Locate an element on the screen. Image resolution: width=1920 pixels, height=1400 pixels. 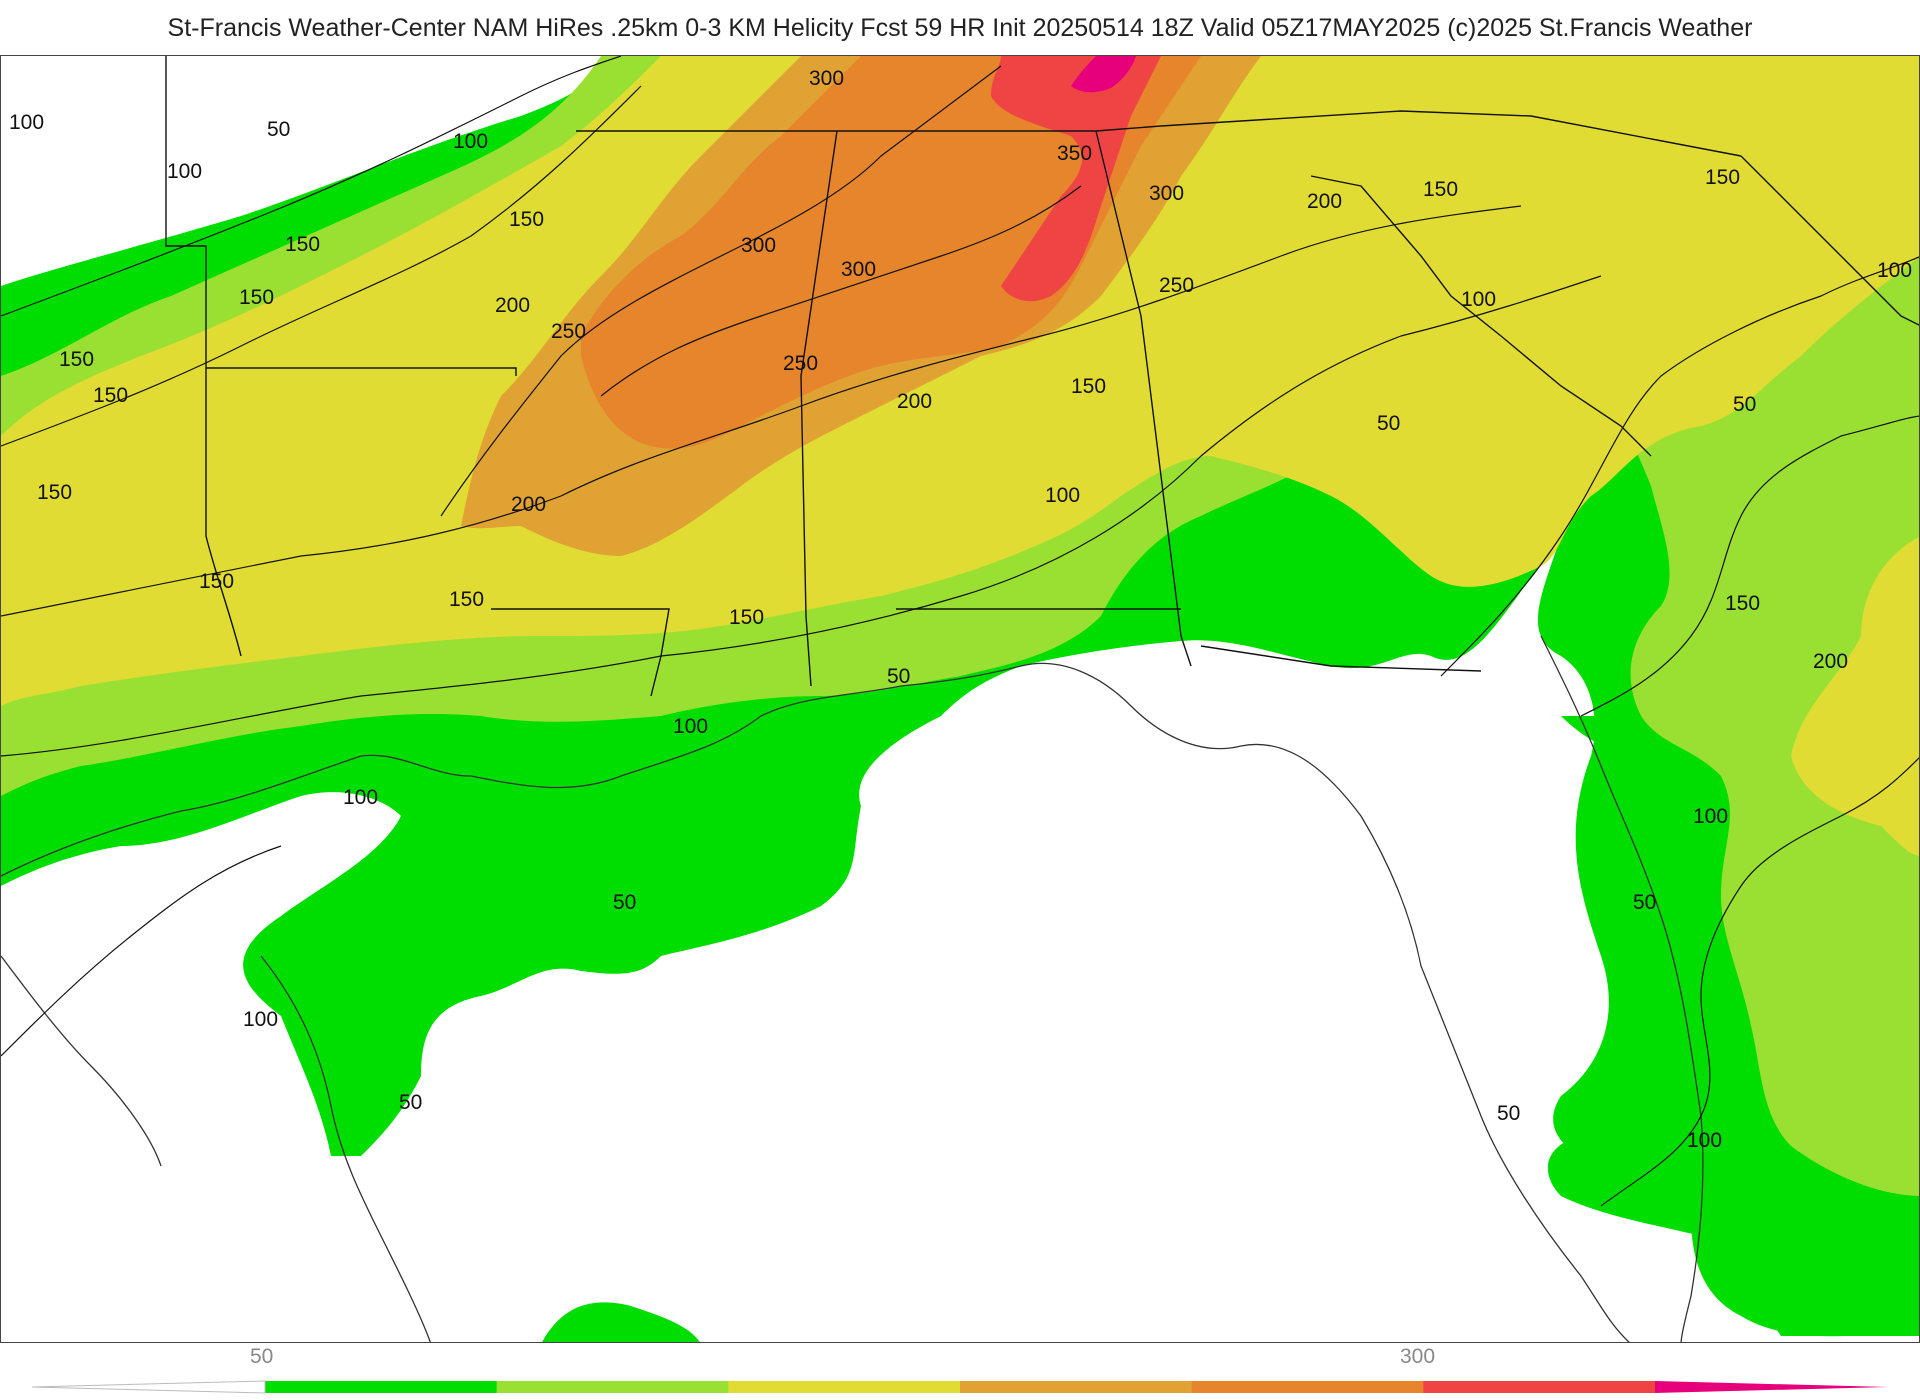
band-50-gulf-south is located at coordinates (621, 1322).